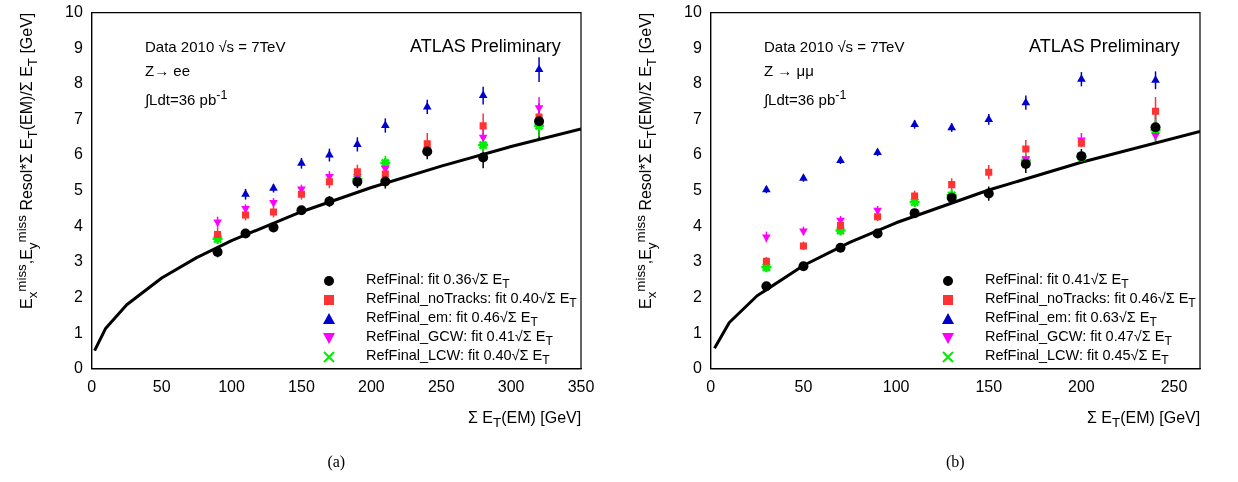  I want to click on x-tick-label: 300, so click(511, 386).